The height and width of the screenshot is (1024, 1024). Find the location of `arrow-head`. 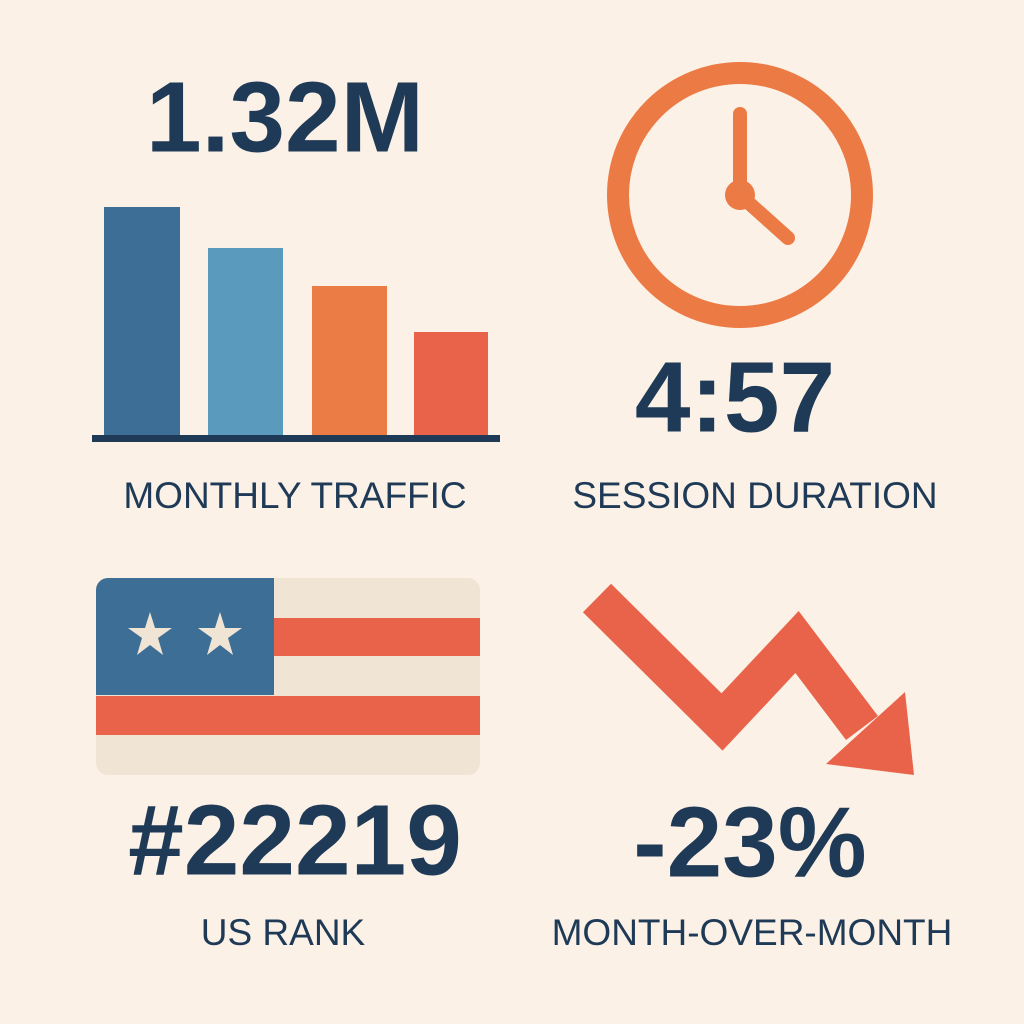

arrow-head is located at coordinates (870, 733).